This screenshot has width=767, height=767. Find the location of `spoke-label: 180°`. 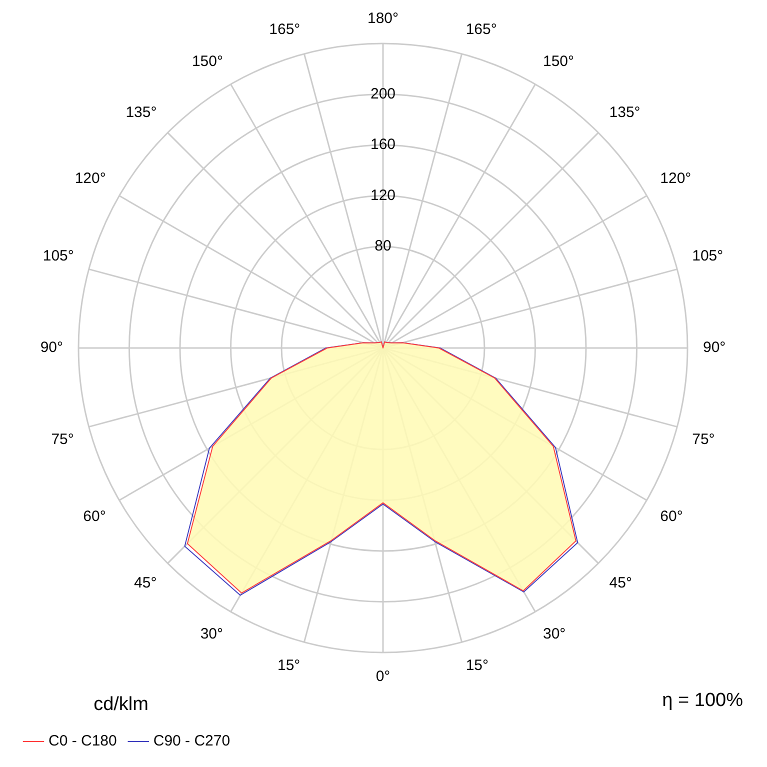

spoke-label: 180° is located at coordinates (383, 19).